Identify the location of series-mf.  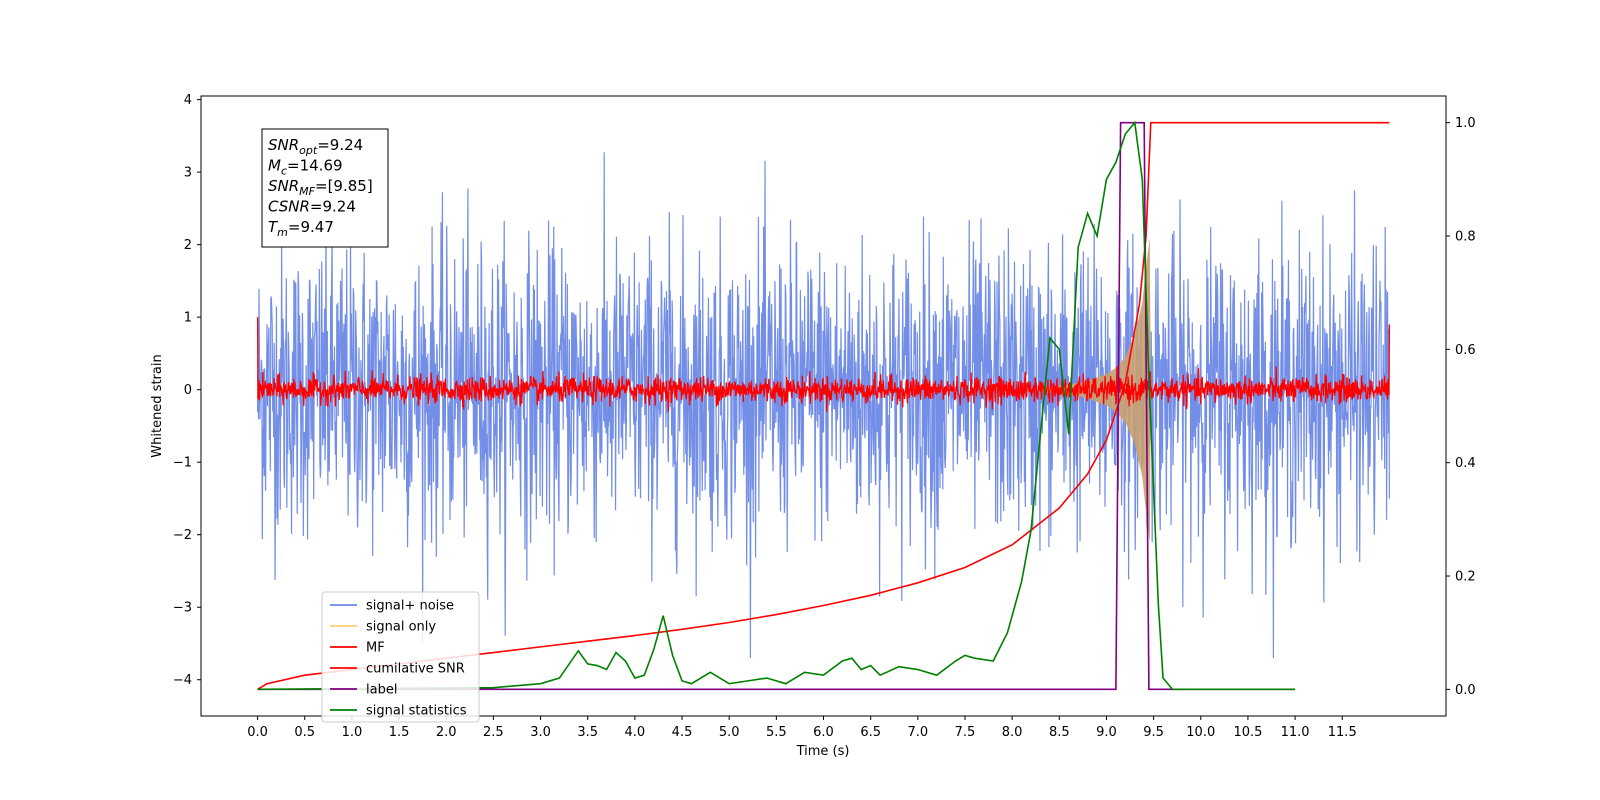
(823, 364).